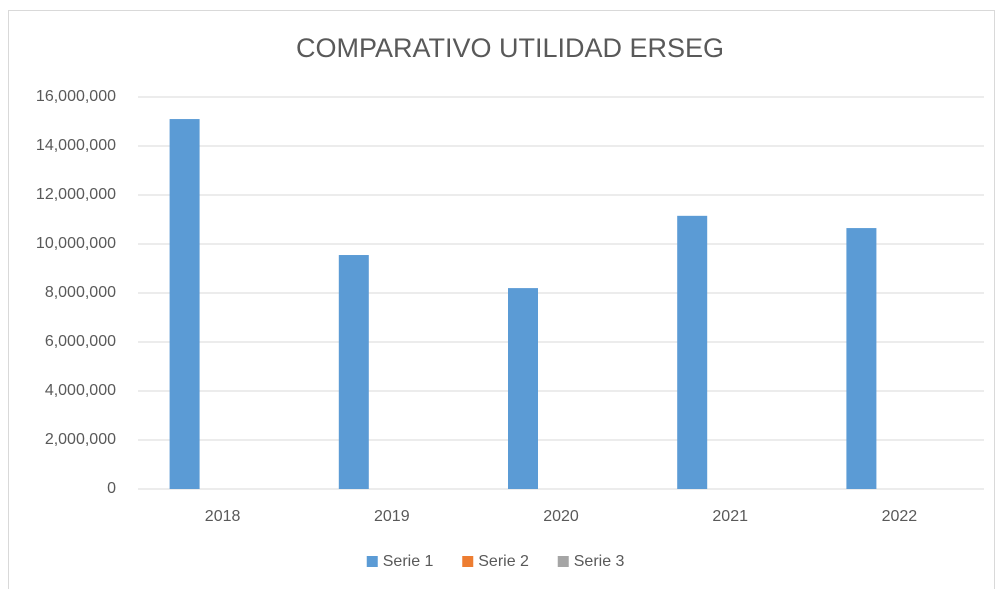 This screenshot has width=996, height=589. Describe the element at coordinates (599, 561) in the screenshot. I see `legend-label: Serie 3` at that location.